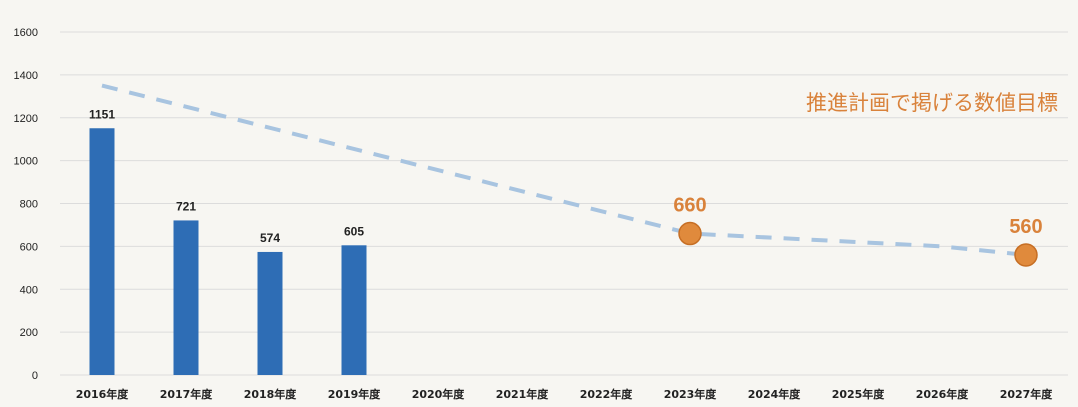 The width and height of the screenshot is (1078, 407). Describe the element at coordinates (29, 247) in the screenshot. I see `y-tick-label: 600` at that location.